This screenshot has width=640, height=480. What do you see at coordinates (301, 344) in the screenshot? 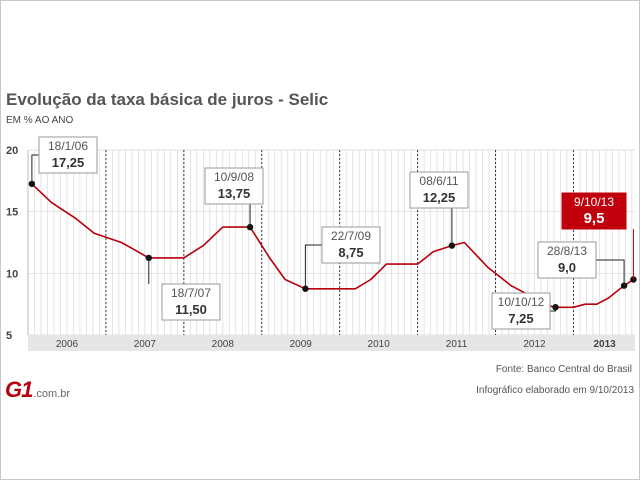
I see `x-tick-label: 2009` at bounding box center [301, 344].